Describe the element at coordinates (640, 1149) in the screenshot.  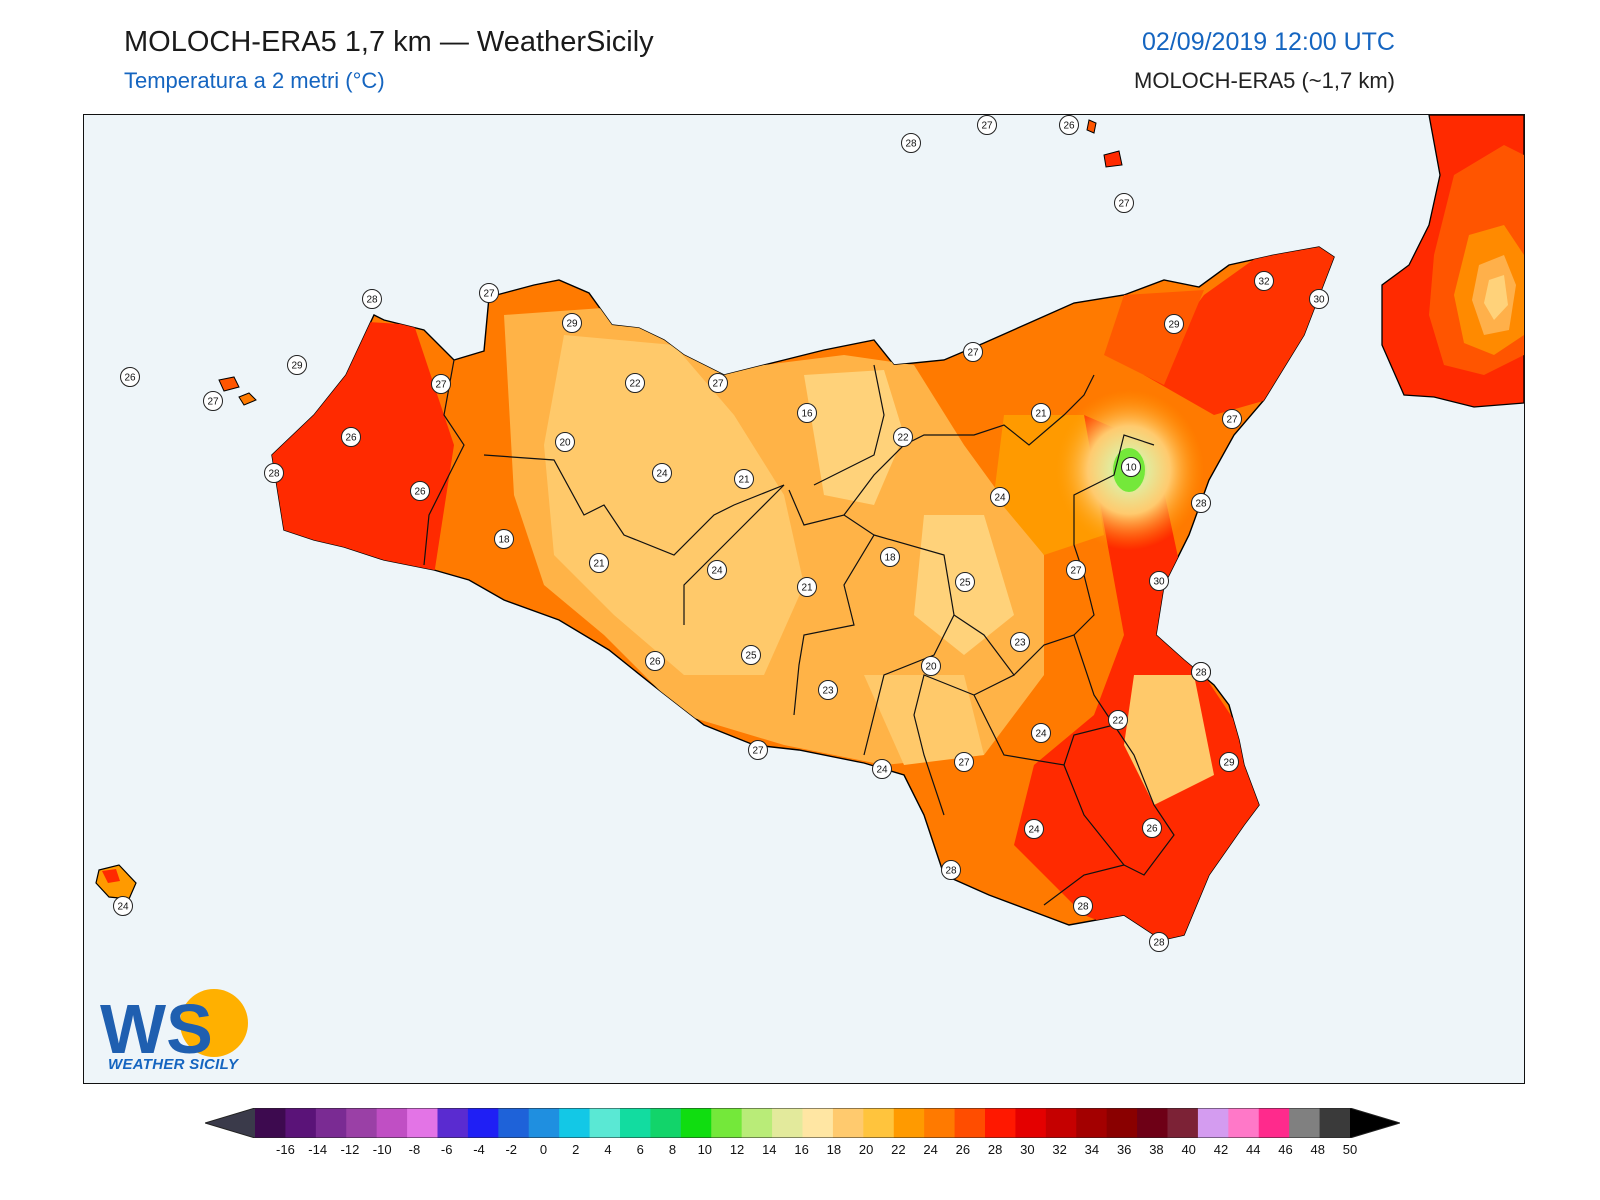
I see `colorbar-tick-label: 6` at that location.